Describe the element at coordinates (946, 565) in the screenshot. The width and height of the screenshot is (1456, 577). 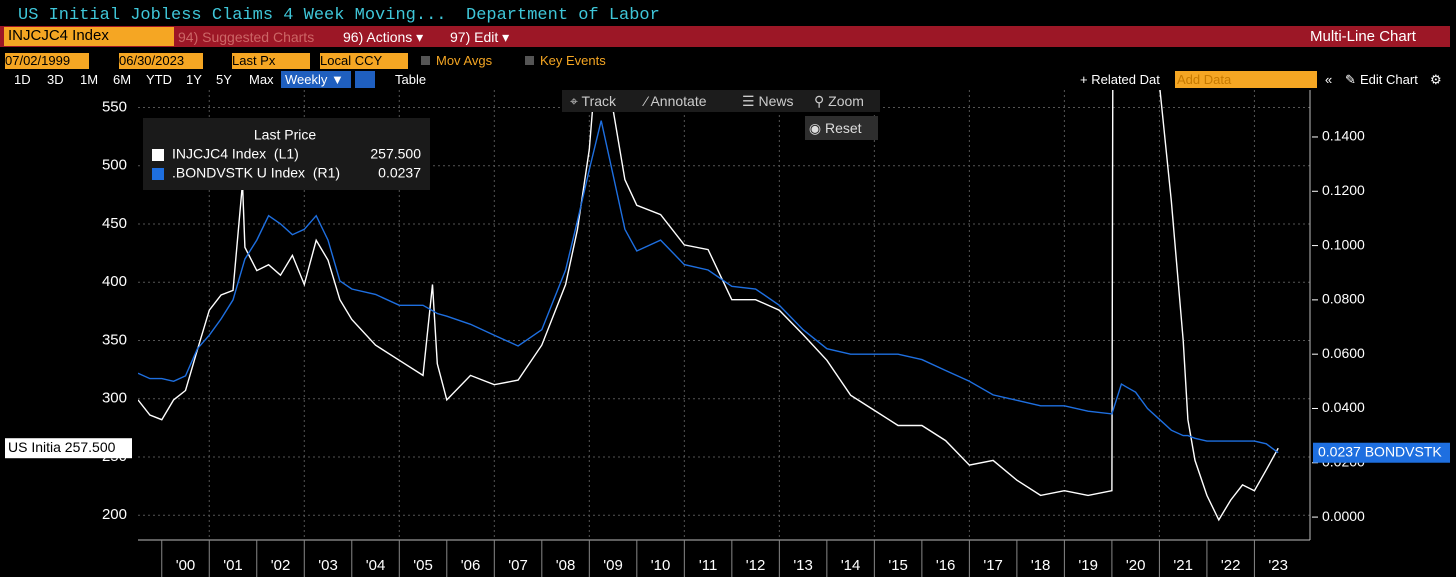
I see `x-tick-label: '16` at that location.